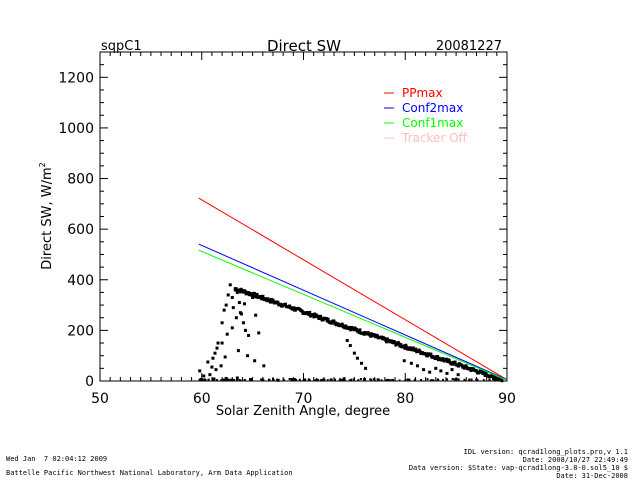 The width and height of the screenshot is (640, 480). Describe the element at coordinates (100, 399) in the screenshot. I see `x-tick-label: 50` at that location.